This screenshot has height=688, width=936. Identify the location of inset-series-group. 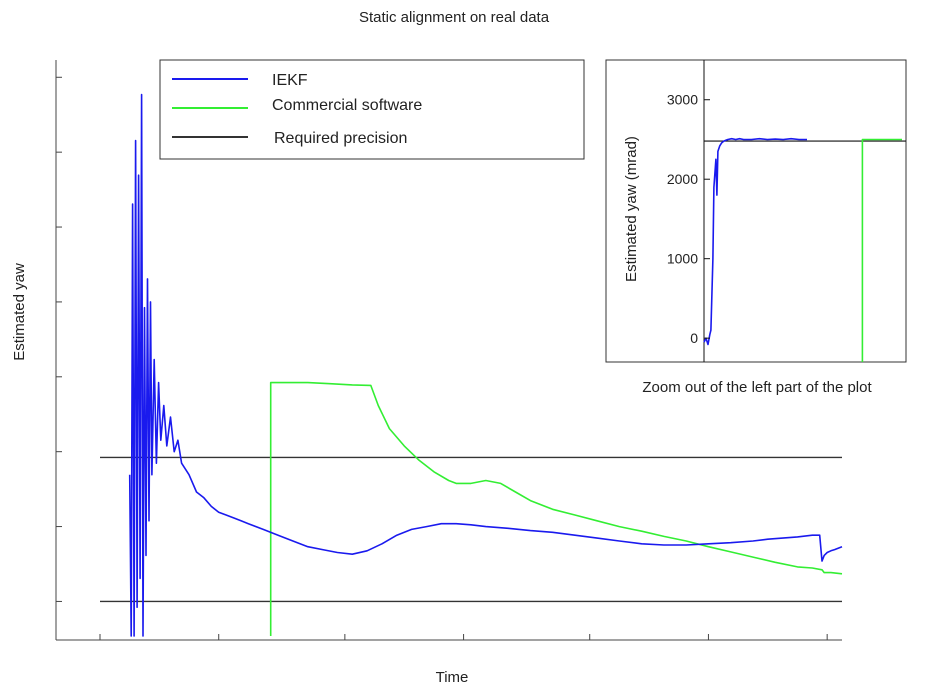
(804, 249).